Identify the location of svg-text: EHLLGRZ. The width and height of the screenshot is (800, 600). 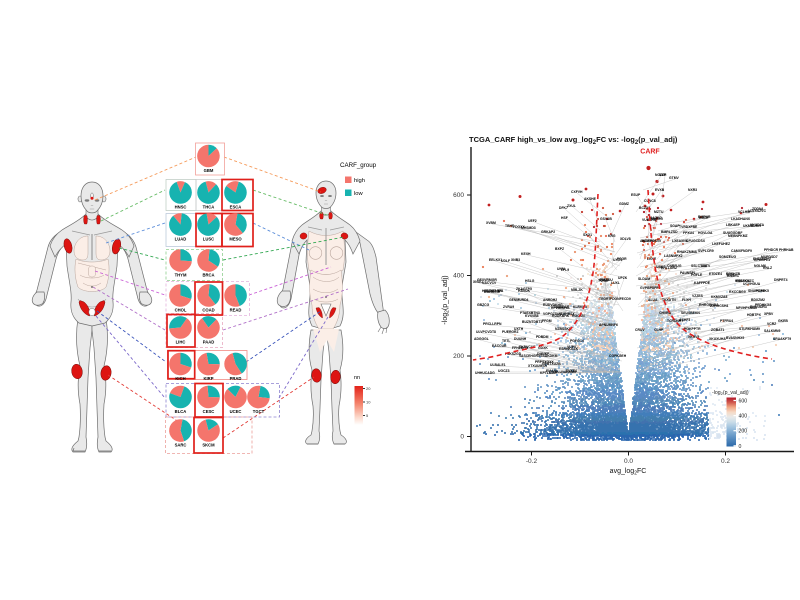
(669, 268).